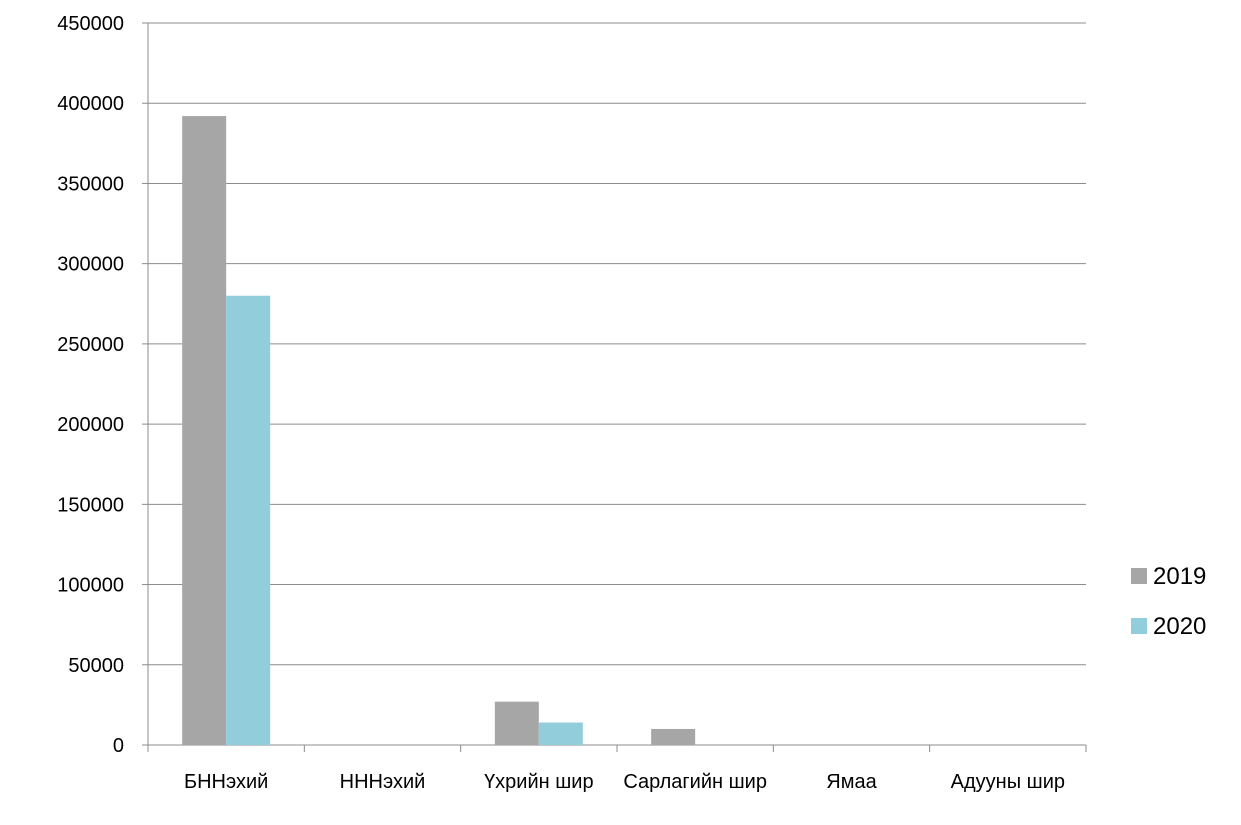 The height and width of the screenshot is (825, 1241). I want to click on y-tick-label: 0, so click(118, 746).